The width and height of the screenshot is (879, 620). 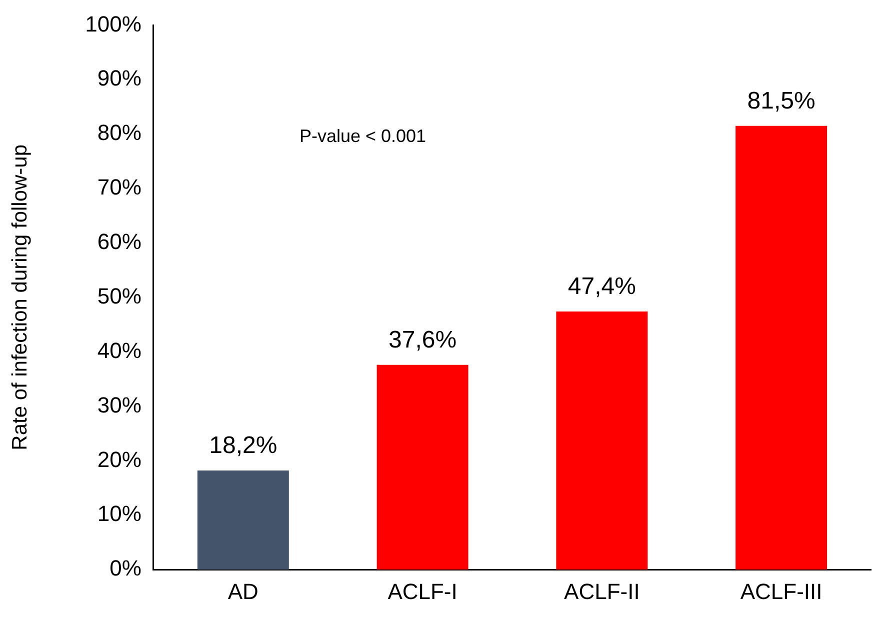 What do you see at coordinates (119, 187) in the screenshot?
I see `y-tick-label: 70%` at bounding box center [119, 187].